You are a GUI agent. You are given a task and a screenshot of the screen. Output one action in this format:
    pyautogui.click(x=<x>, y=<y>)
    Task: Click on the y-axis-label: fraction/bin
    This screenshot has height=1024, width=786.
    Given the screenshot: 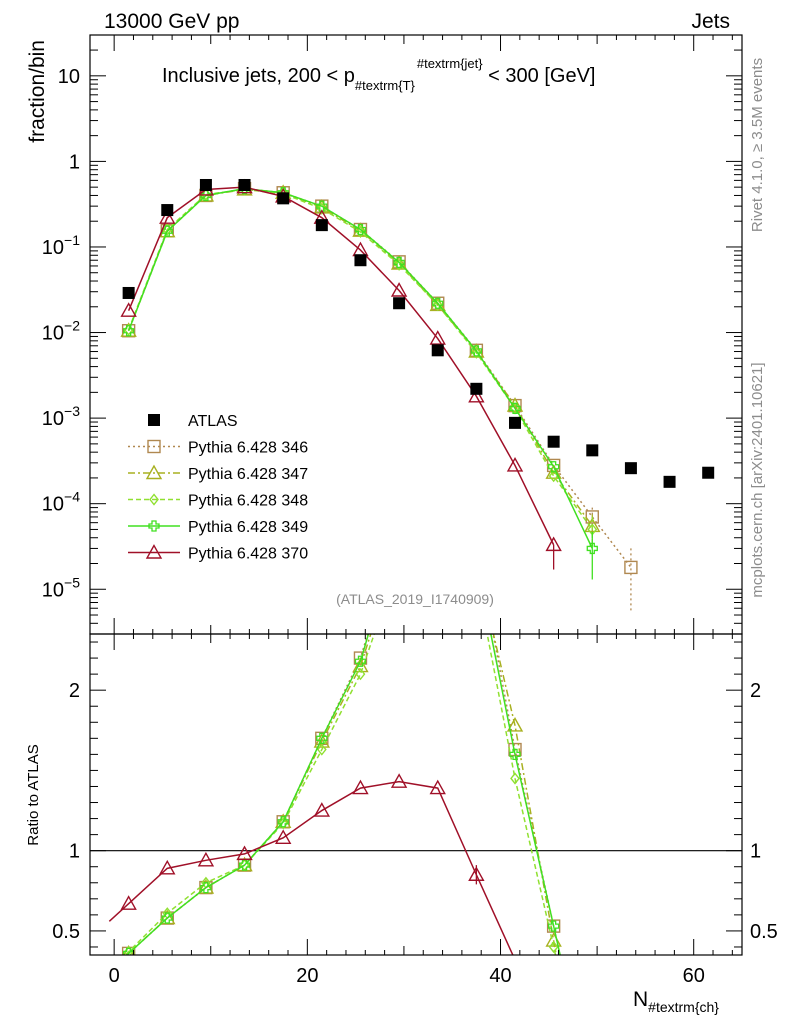 What is the action you would take?
    pyautogui.click(x=37, y=91)
    